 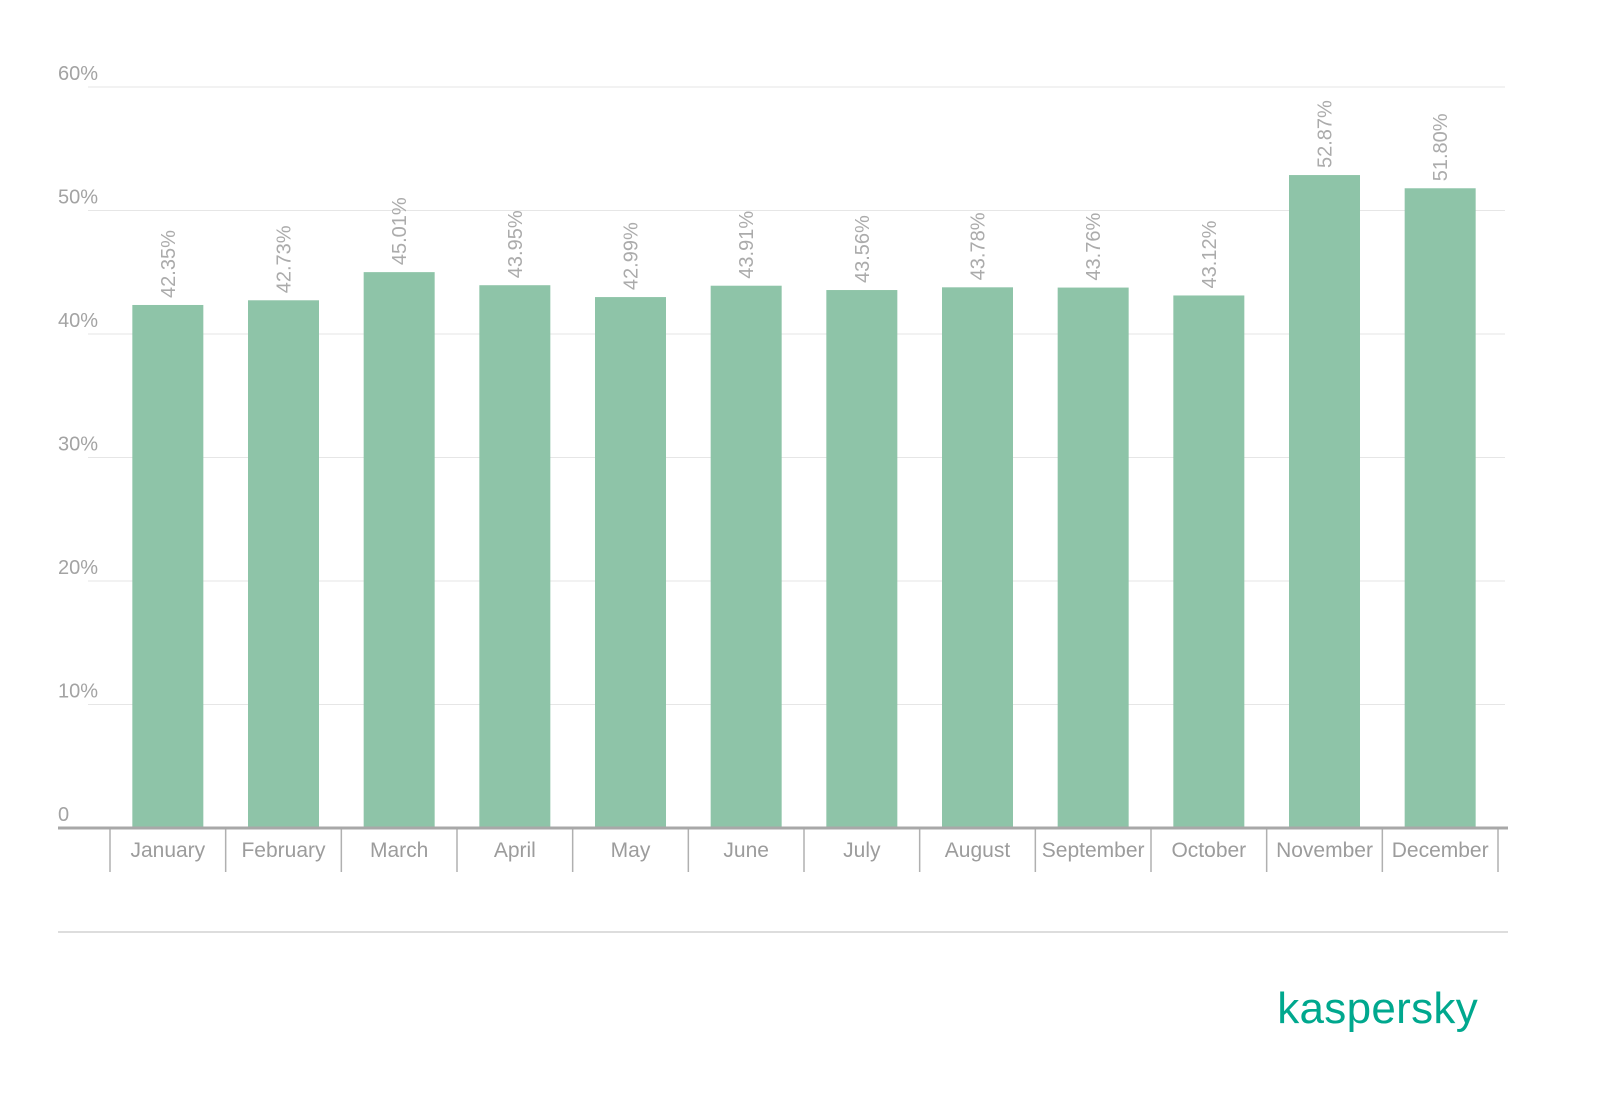 I want to click on y-tick-label: 50%, so click(x=78, y=198).